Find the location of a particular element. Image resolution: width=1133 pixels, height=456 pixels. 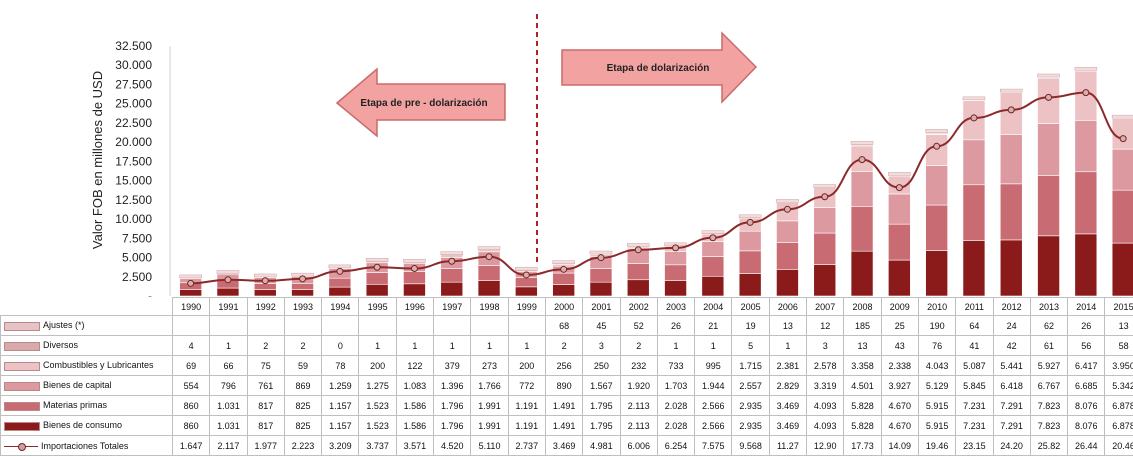

table-cell: 256 is located at coordinates (564, 365).